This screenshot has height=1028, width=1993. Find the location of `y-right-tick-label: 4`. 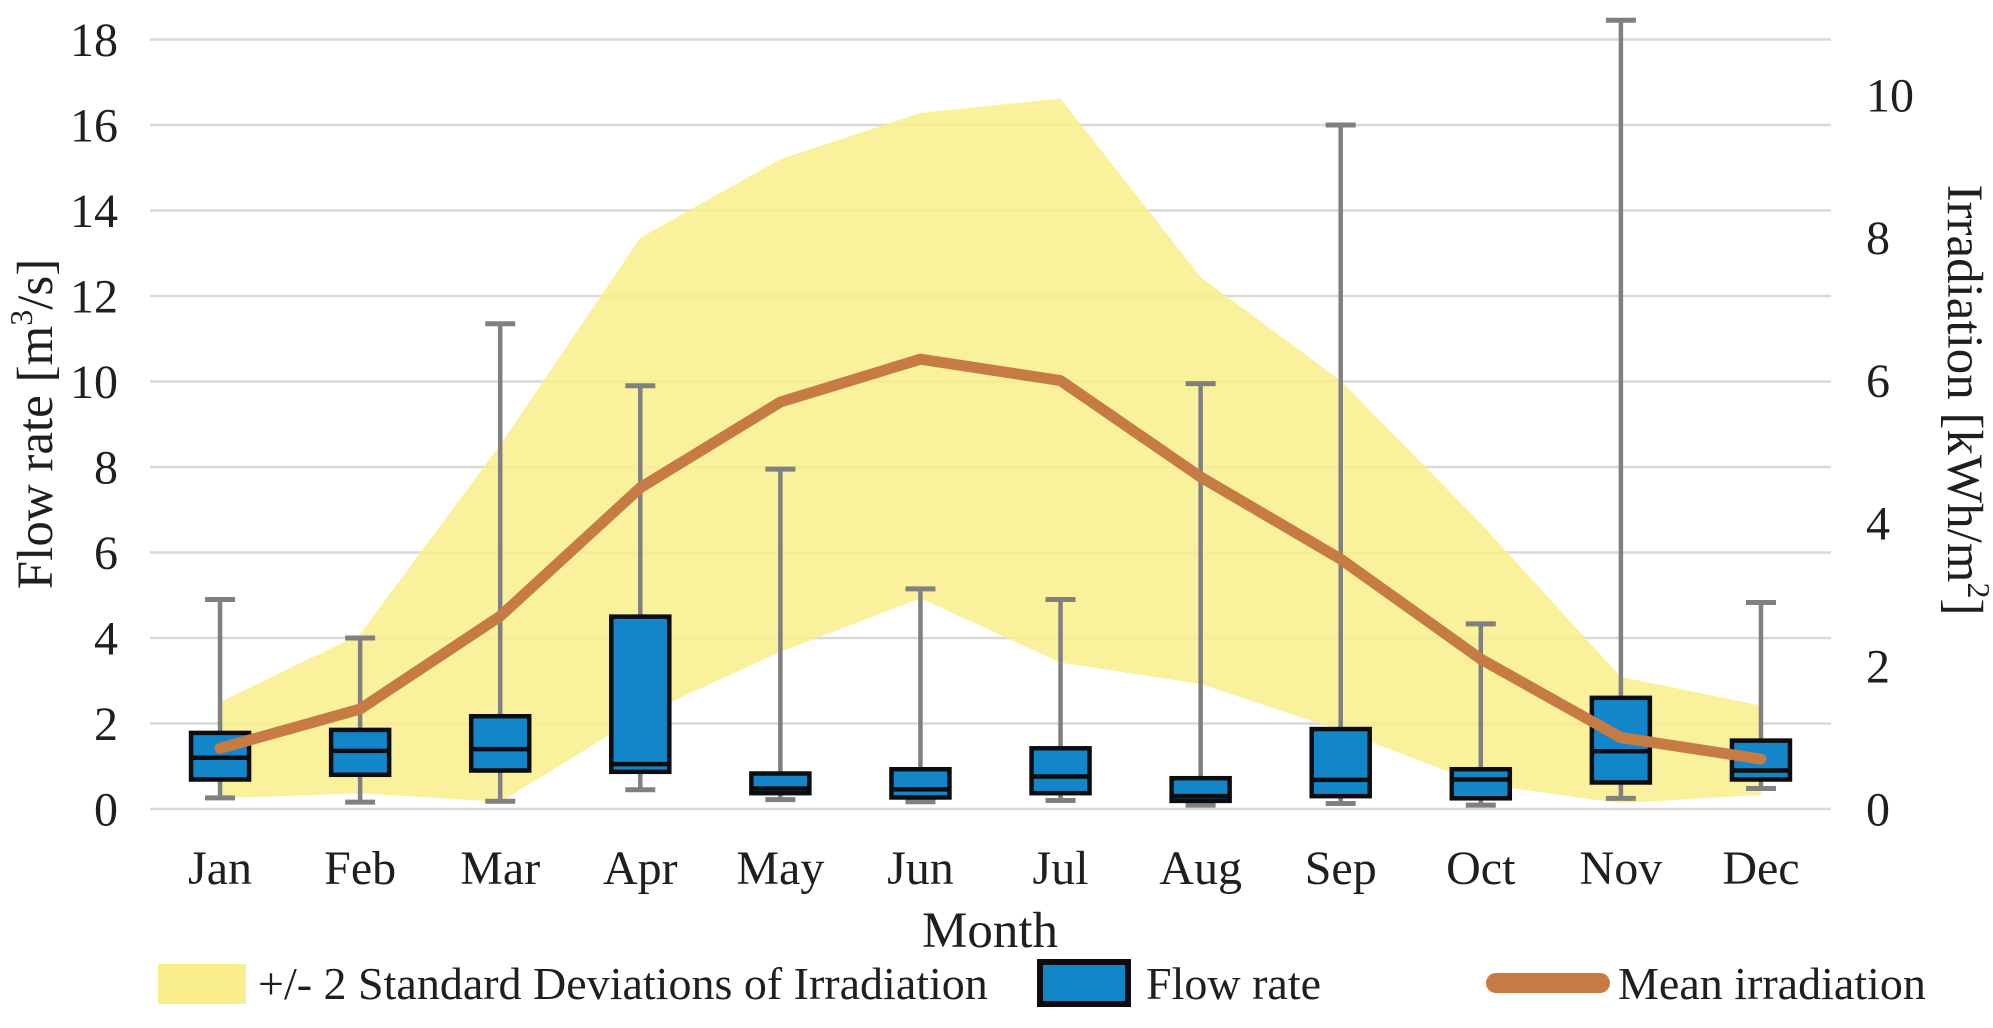

y-right-tick-label: 4 is located at coordinates (1878, 524).